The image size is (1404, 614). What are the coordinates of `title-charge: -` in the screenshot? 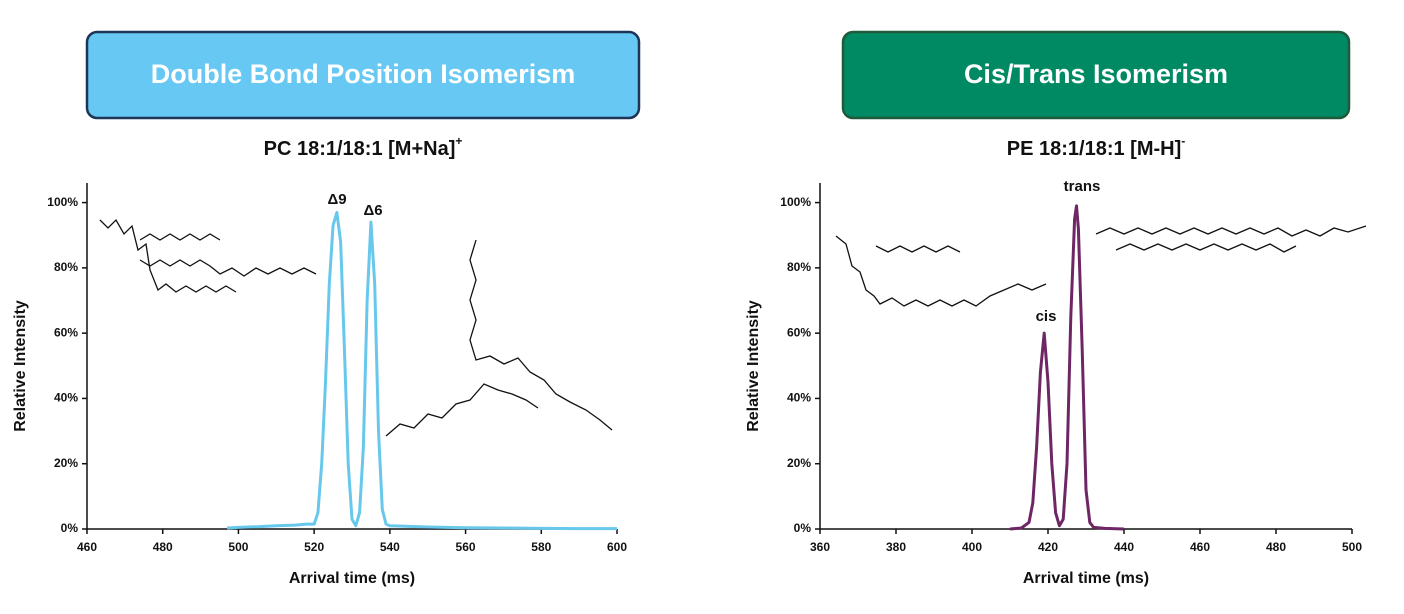 It's located at (1183, 141).